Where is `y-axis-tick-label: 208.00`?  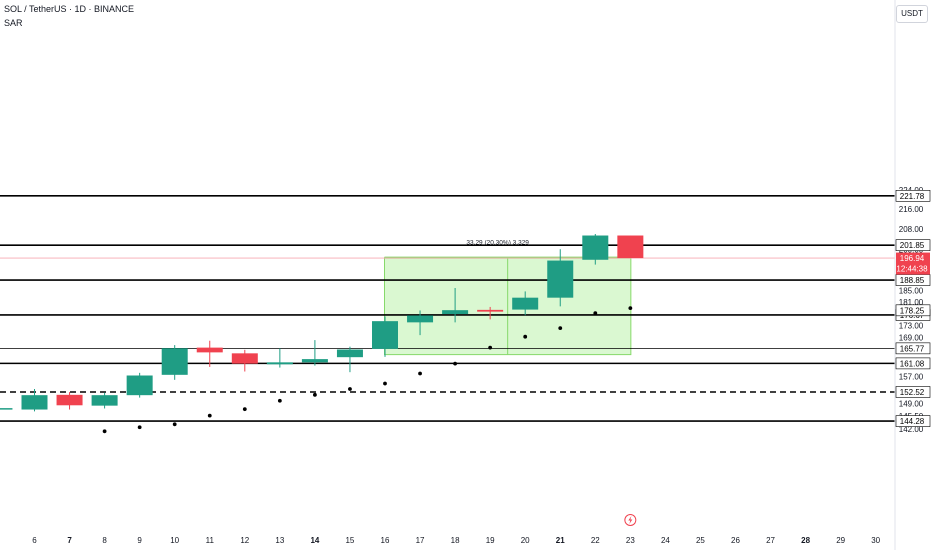 y-axis-tick-label: 208.00 is located at coordinates (911, 229).